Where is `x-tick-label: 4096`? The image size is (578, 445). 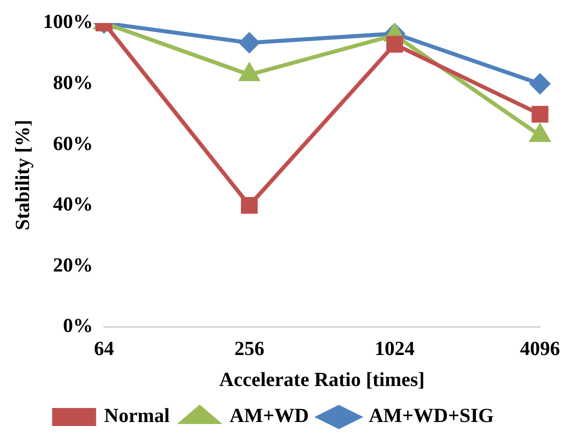
x-tick-label: 4096 is located at coordinates (540, 349).